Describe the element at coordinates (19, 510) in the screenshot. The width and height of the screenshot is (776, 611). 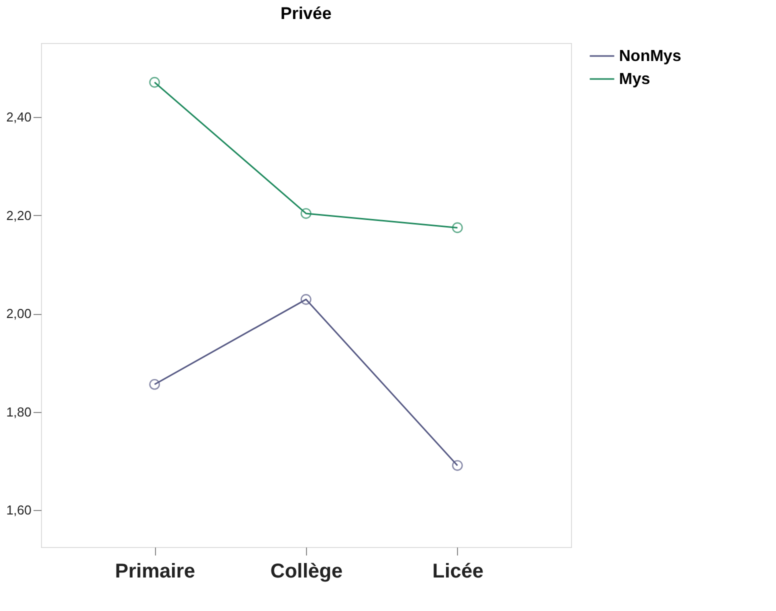
I see `y-tick-label: 1,60` at that location.